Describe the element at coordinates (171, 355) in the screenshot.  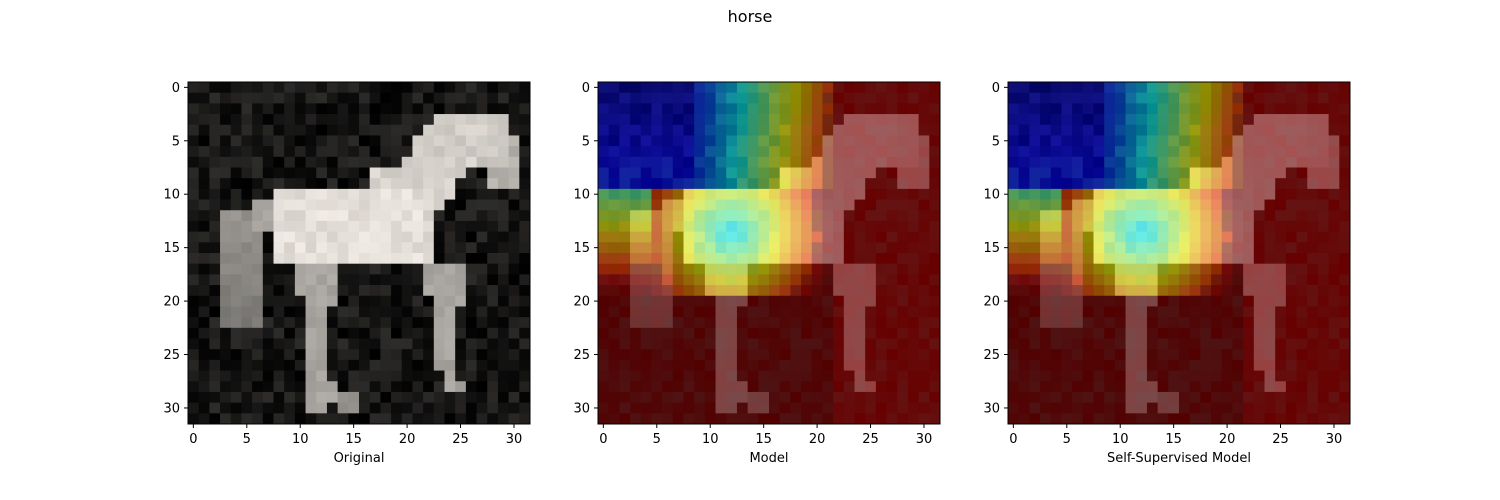
I see `y-tick-label: 25` at that location.